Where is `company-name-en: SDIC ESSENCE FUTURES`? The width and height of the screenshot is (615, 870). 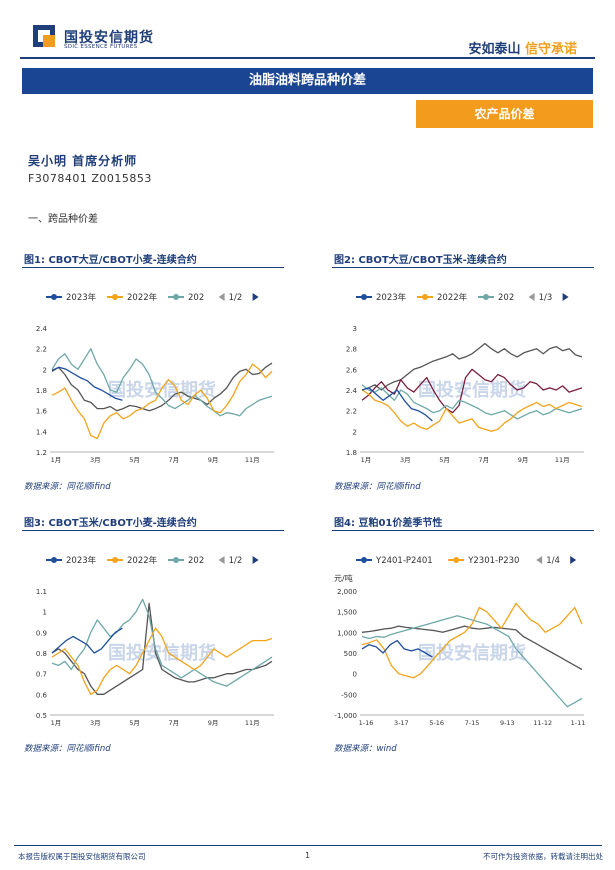 company-name-en: SDIC ESSENCE FUTURES is located at coordinates (101, 47).